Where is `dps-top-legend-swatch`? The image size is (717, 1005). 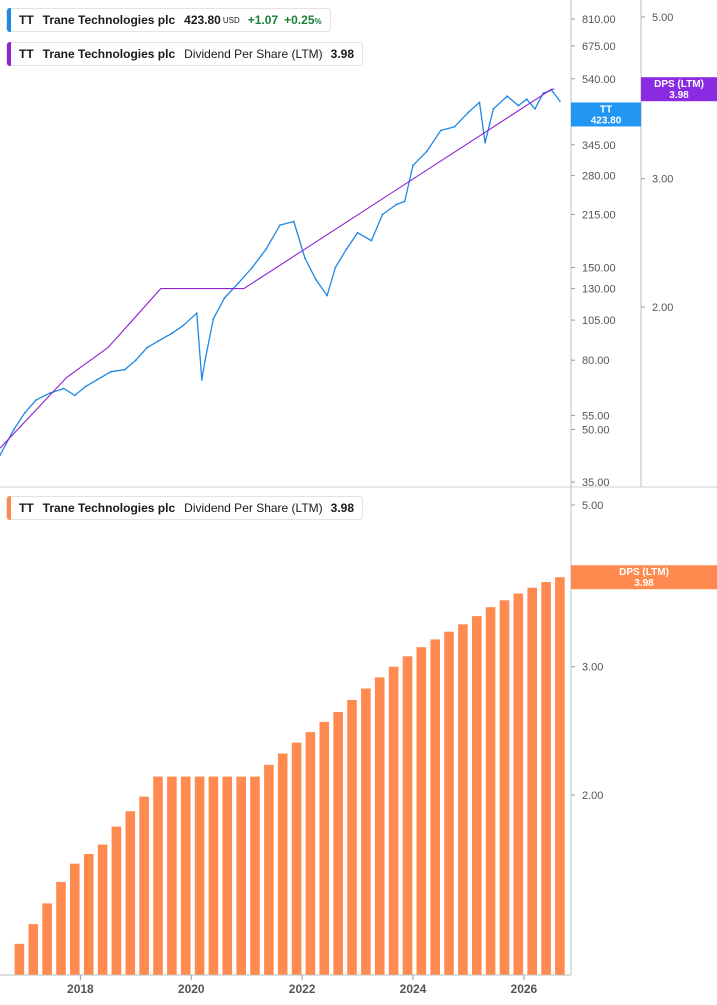 dps-top-legend-swatch is located at coordinates (9, 54).